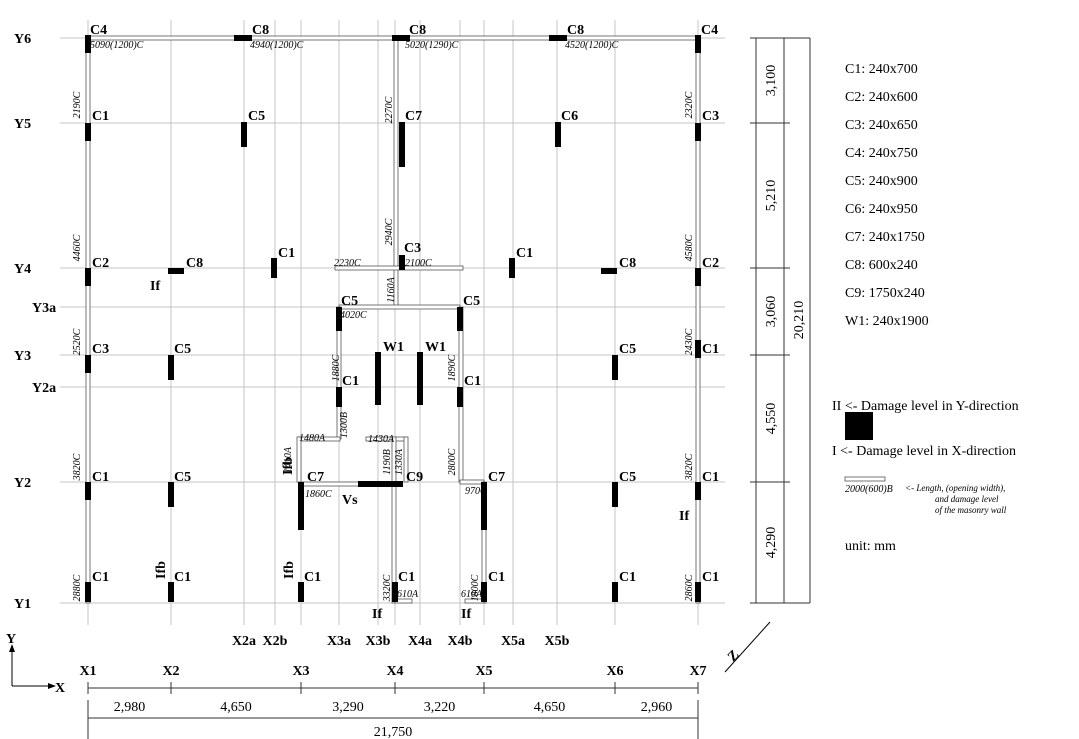 The height and width of the screenshot is (739, 1079). Describe the element at coordinates (170, 671) in the screenshot. I see `grid-x-label: X2` at that location.